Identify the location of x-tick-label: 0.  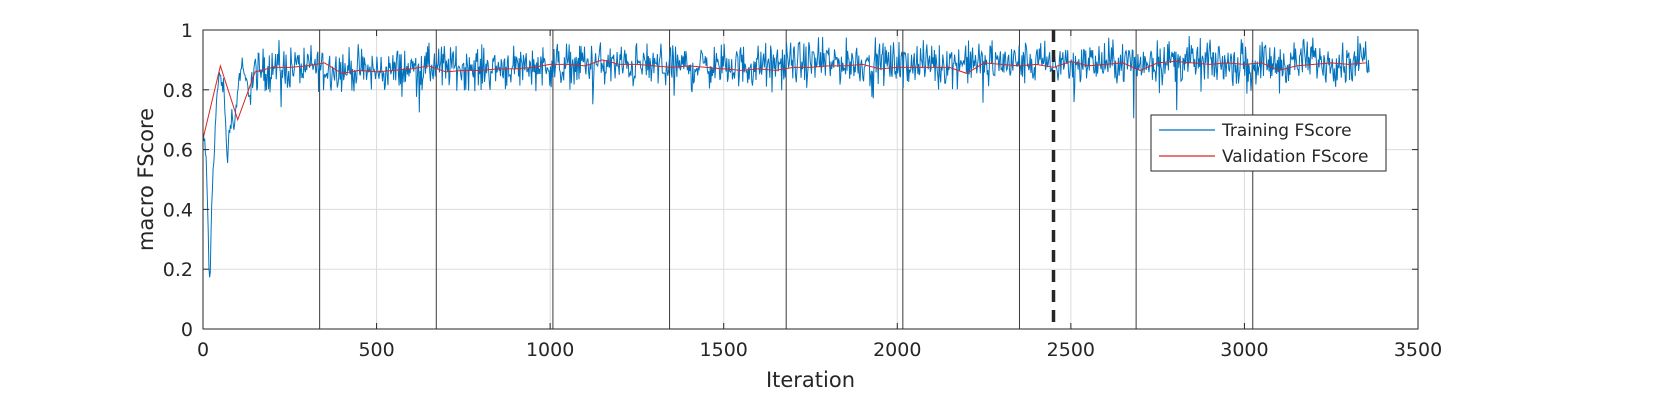
(203, 350).